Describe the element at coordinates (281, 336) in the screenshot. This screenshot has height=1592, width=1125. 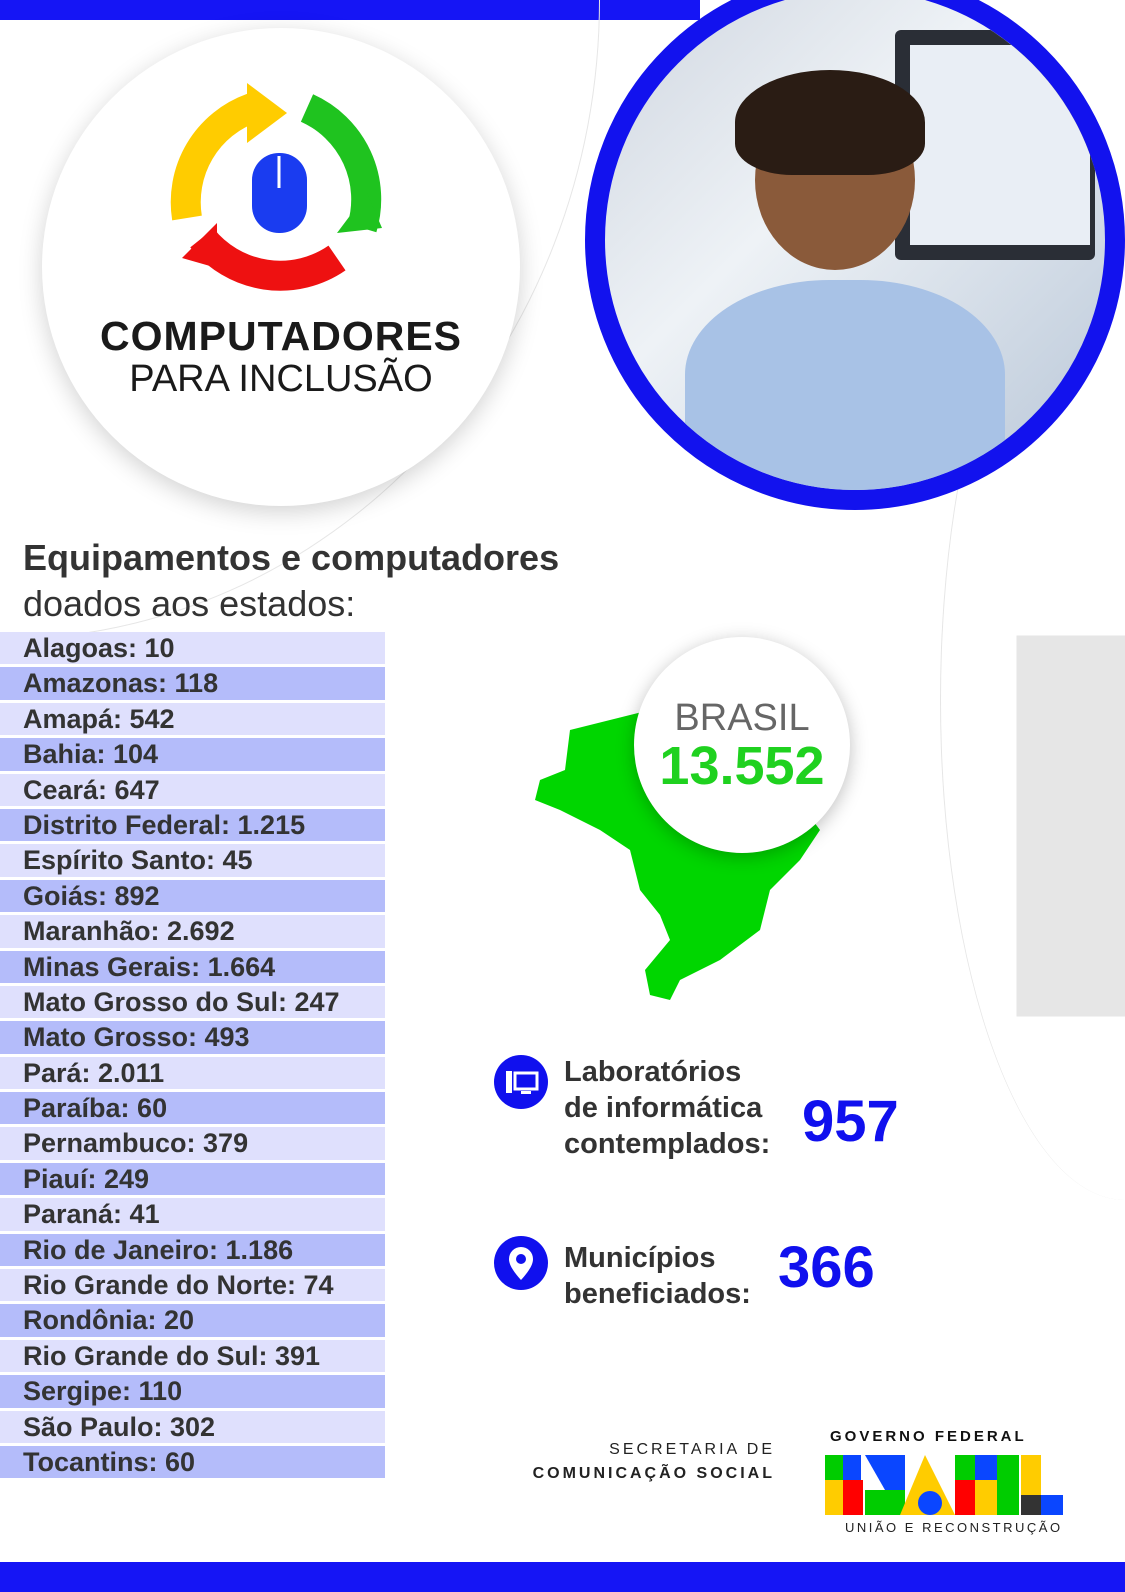
I see `logo-title: COMPUTADORES` at that location.